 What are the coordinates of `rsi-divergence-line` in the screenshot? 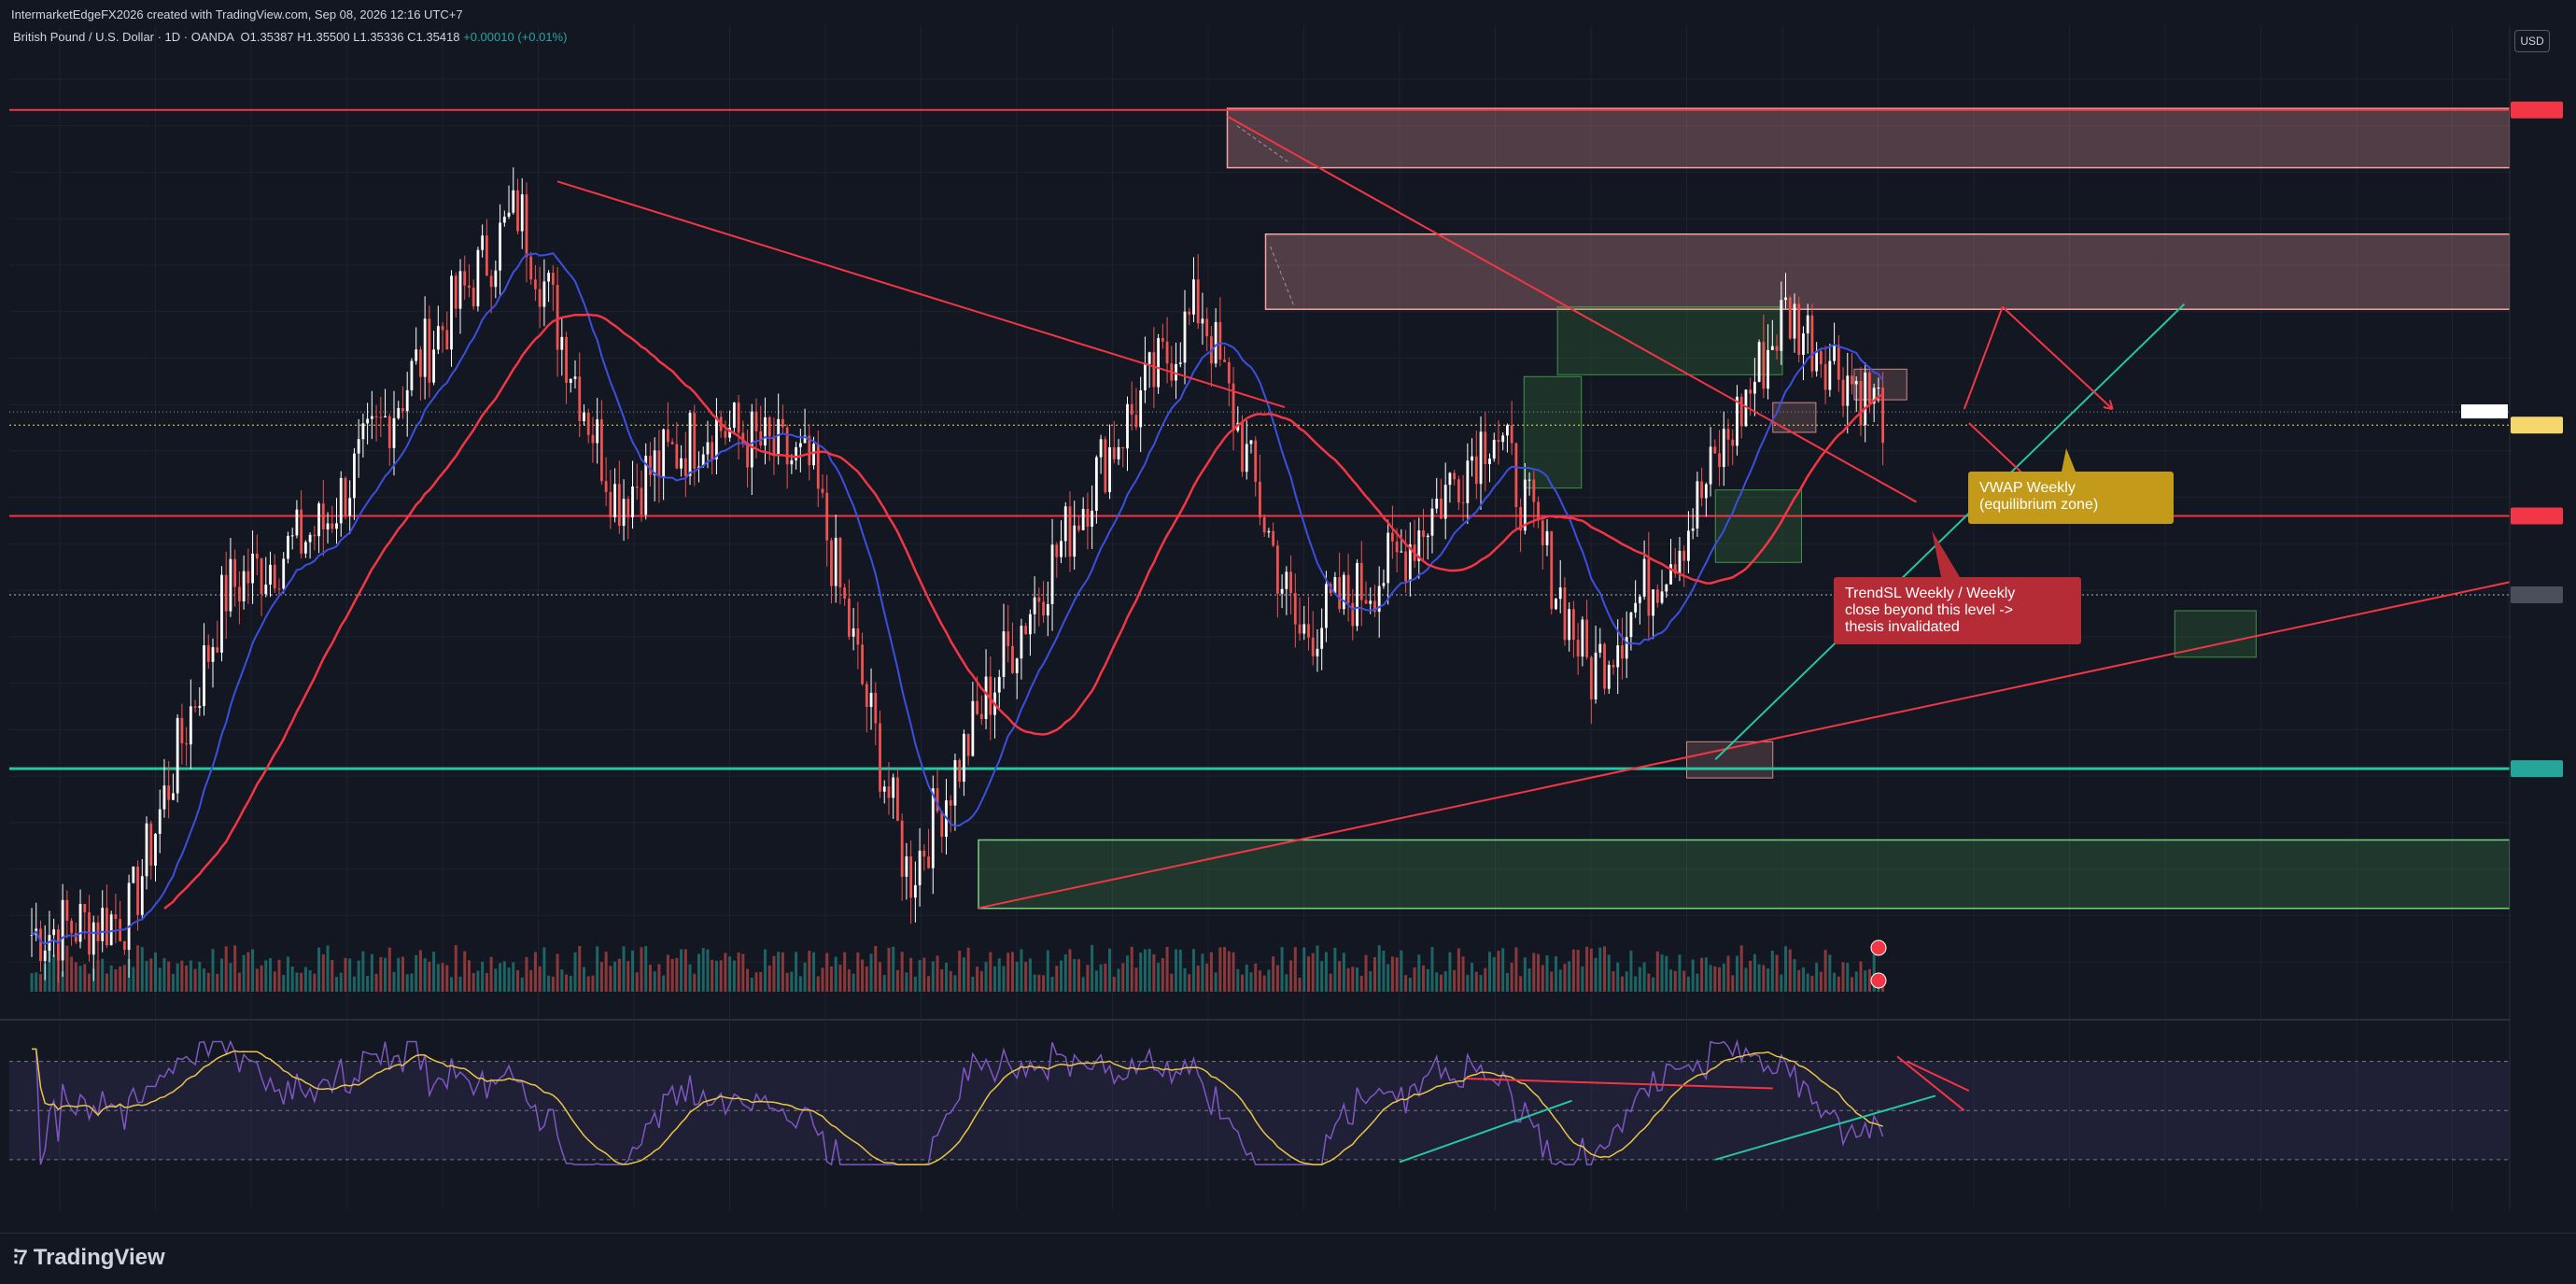 It's located at (1619, 1084).